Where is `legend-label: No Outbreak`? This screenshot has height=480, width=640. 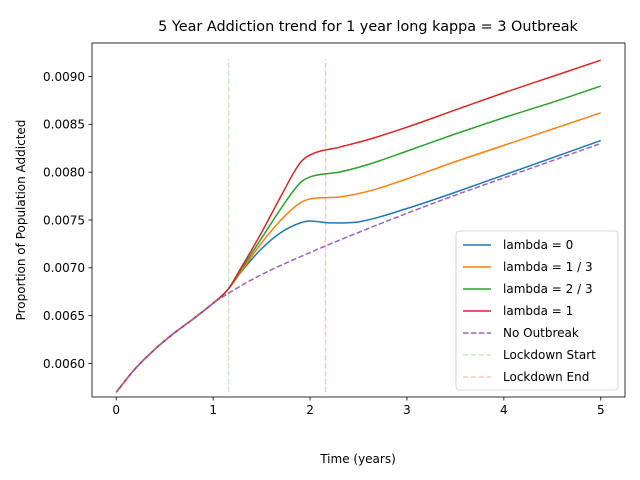
legend-label: No Outbreak is located at coordinates (541, 333).